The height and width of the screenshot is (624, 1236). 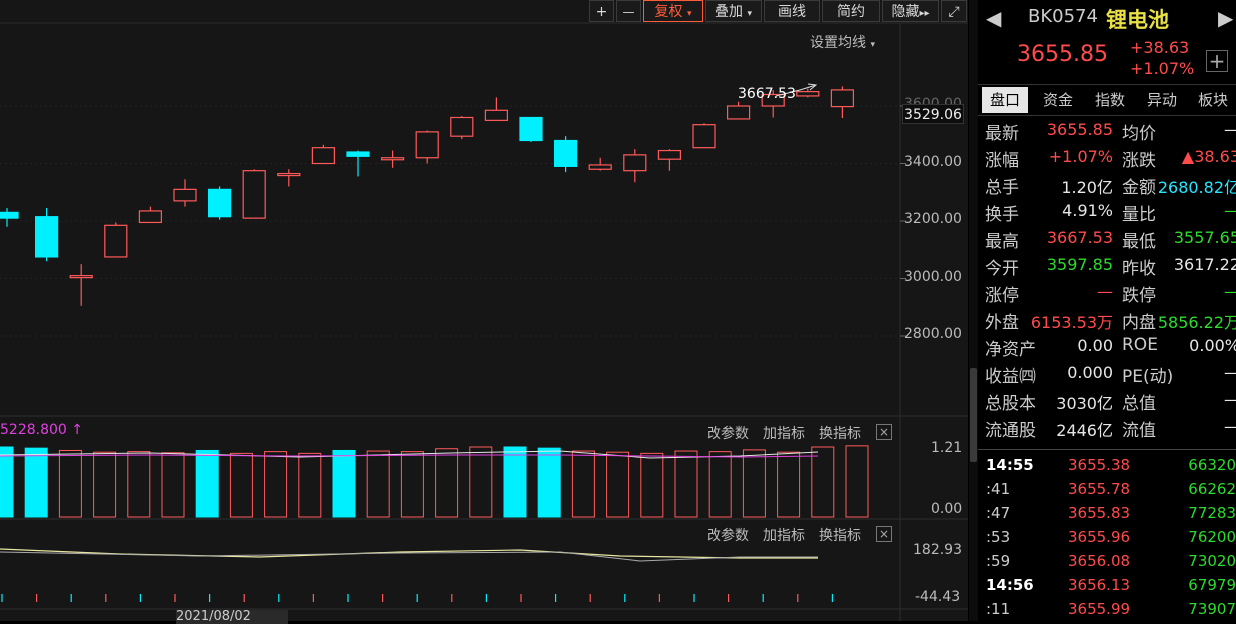 I want to click on tick-row: 14:56 3656.13 67979, so click(x=1107, y=585).